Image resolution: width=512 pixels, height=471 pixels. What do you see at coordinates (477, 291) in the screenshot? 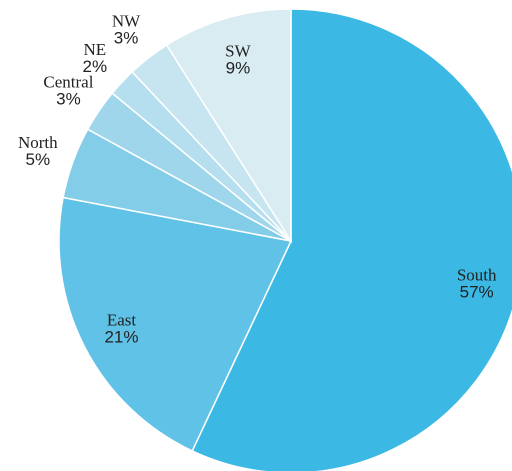
I see `slice-value: 57%` at bounding box center [477, 291].